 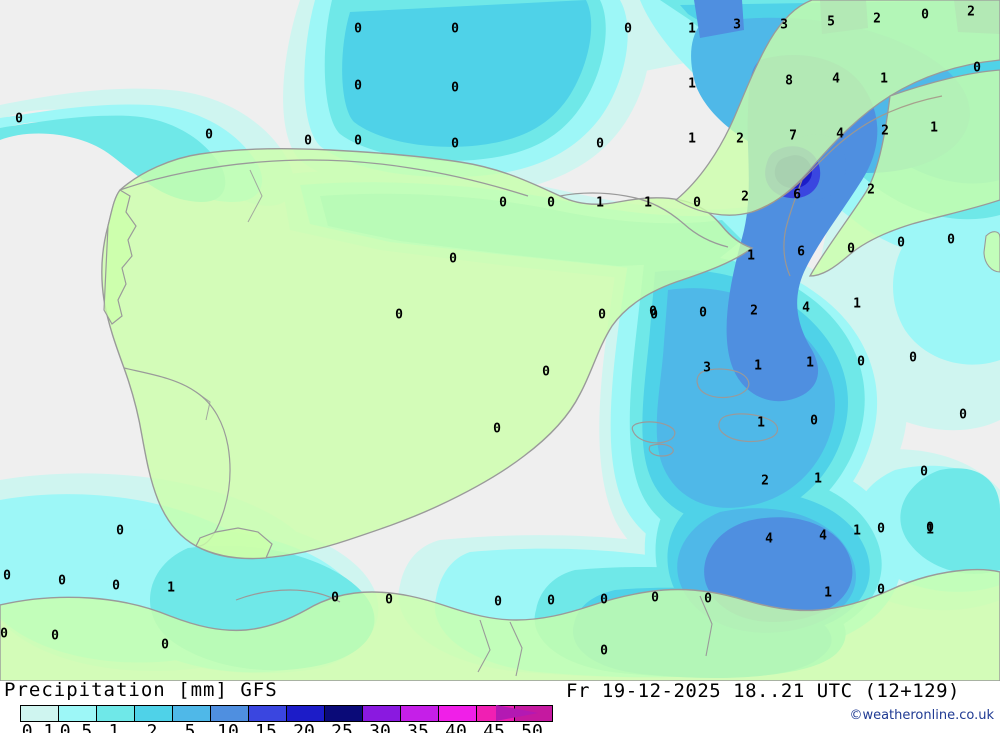 What do you see at coordinates (152, 727) in the screenshot?
I see `colorbar-tick-2: 2` at bounding box center [152, 727].